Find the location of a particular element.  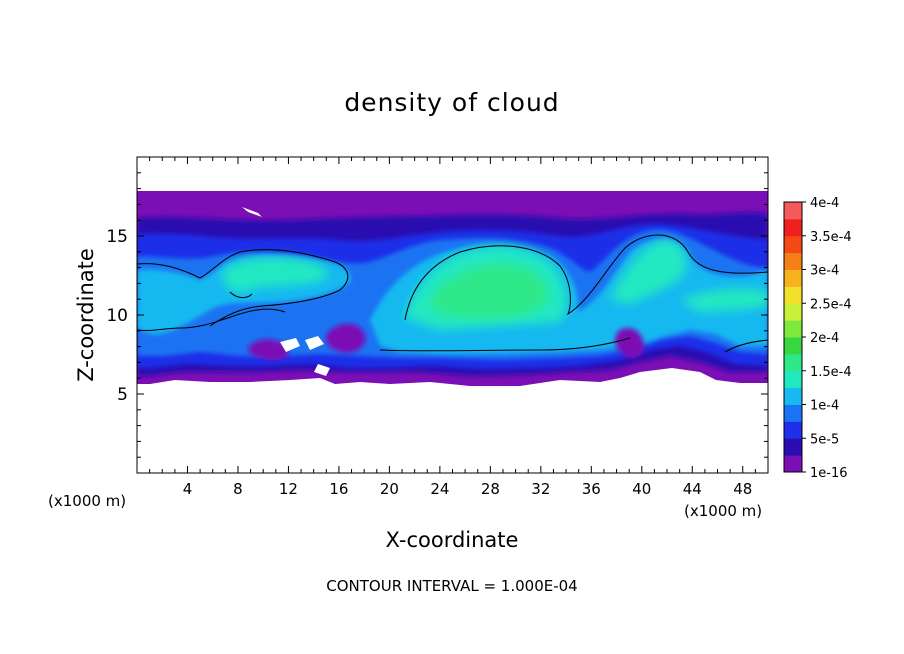

colorbar-label: 4e-4 is located at coordinates (824, 203).